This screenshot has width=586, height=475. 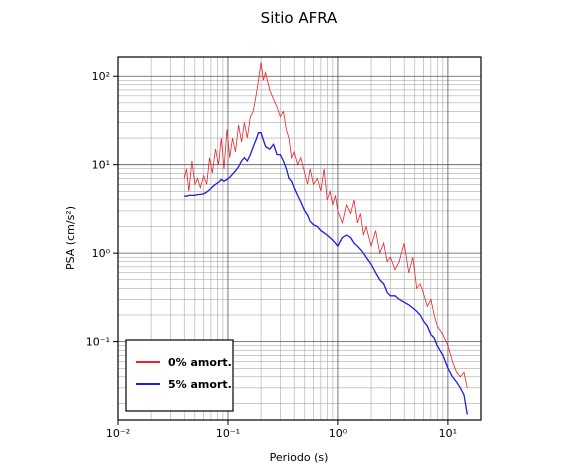 I want to click on x-tick-label: 10⁻², so click(x=118, y=433).